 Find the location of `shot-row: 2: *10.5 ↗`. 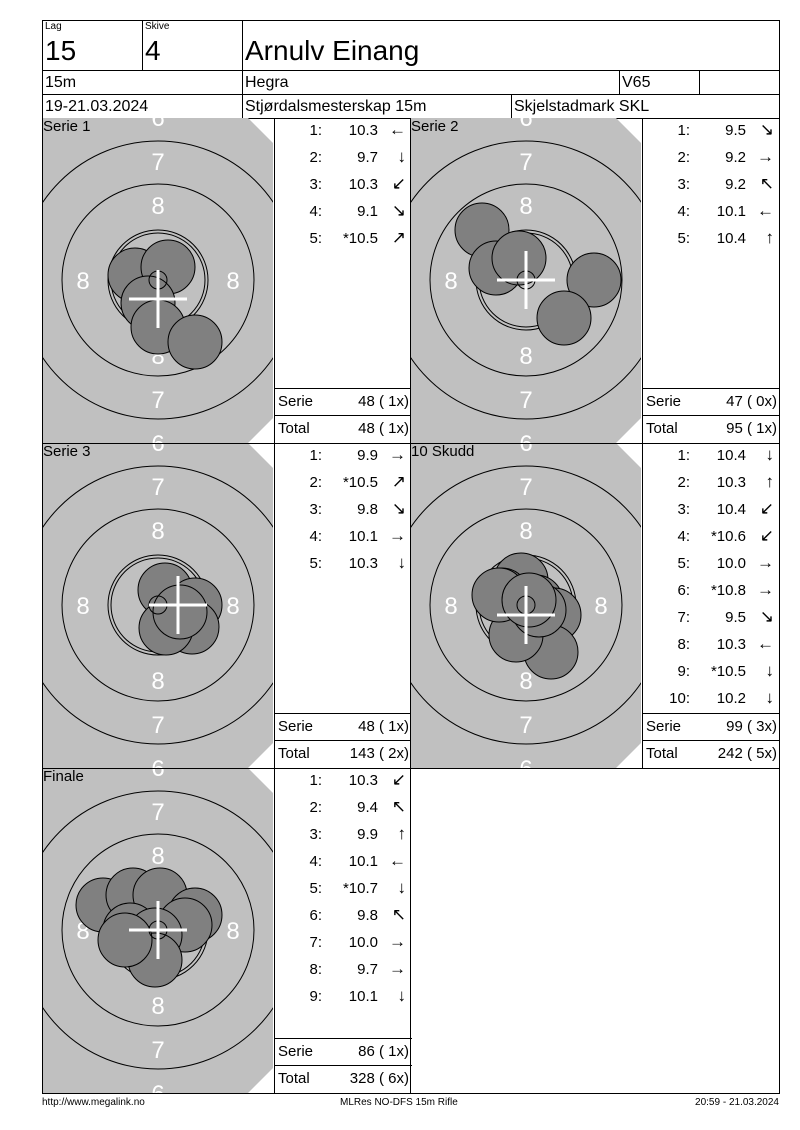

shot-row: 2: *10.5 ↗ is located at coordinates (343, 483).